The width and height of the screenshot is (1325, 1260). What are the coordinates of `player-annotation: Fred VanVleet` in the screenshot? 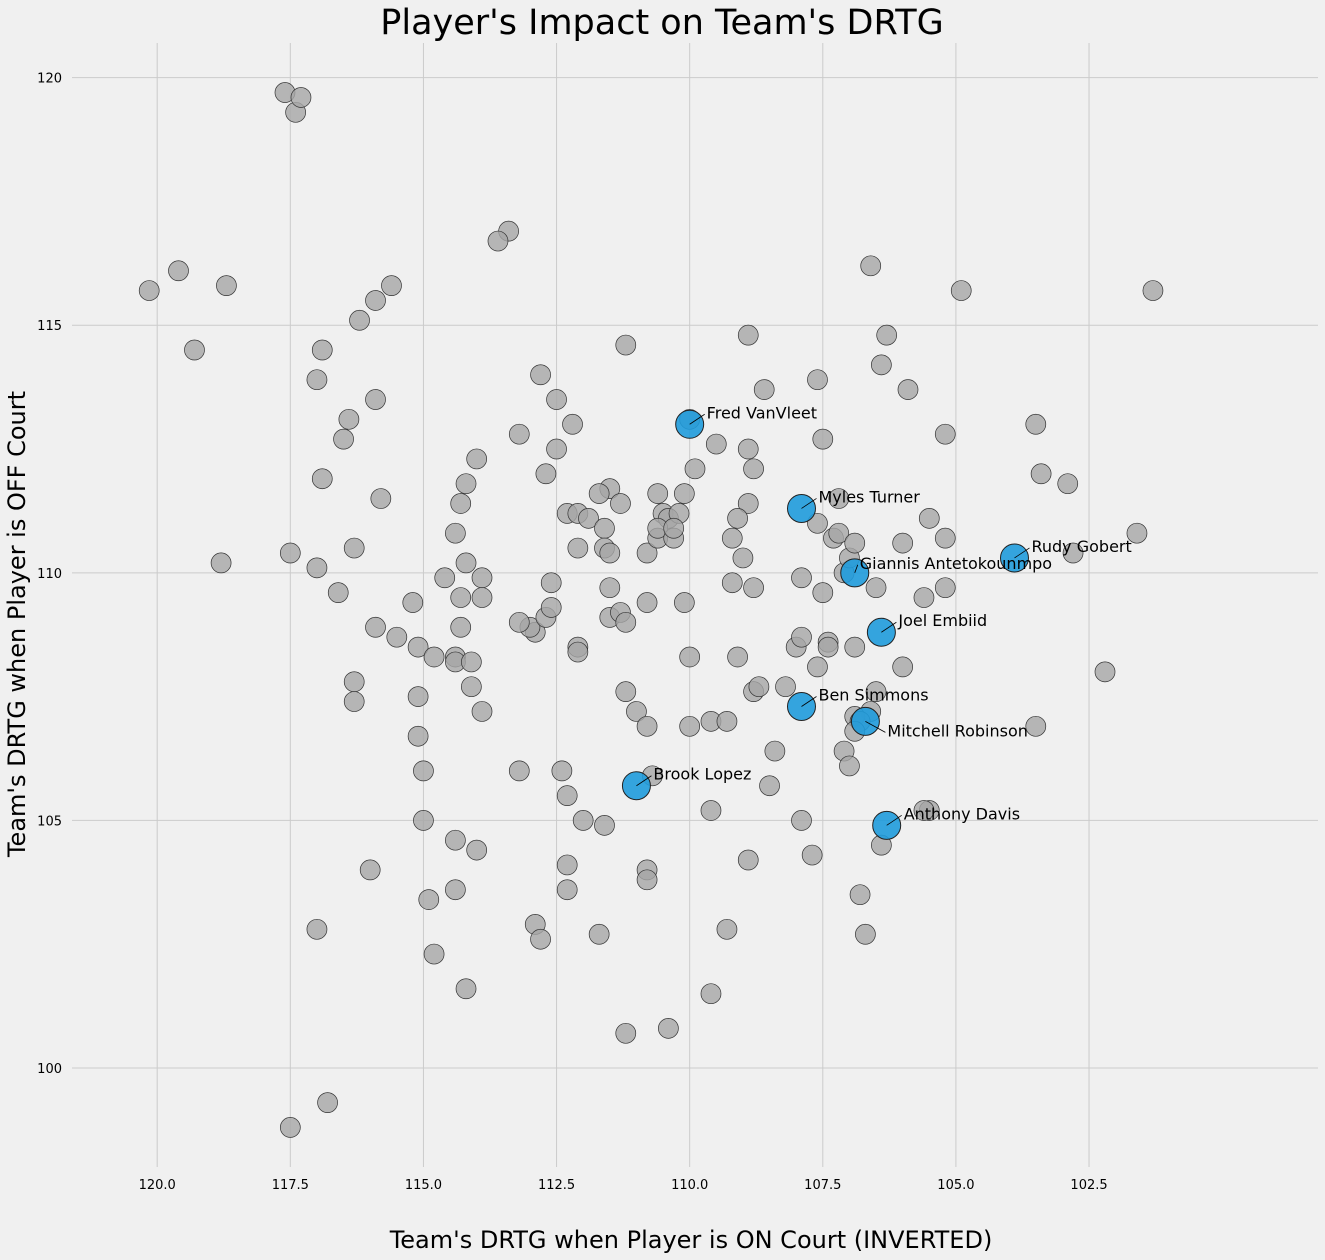 It's located at (762, 412).